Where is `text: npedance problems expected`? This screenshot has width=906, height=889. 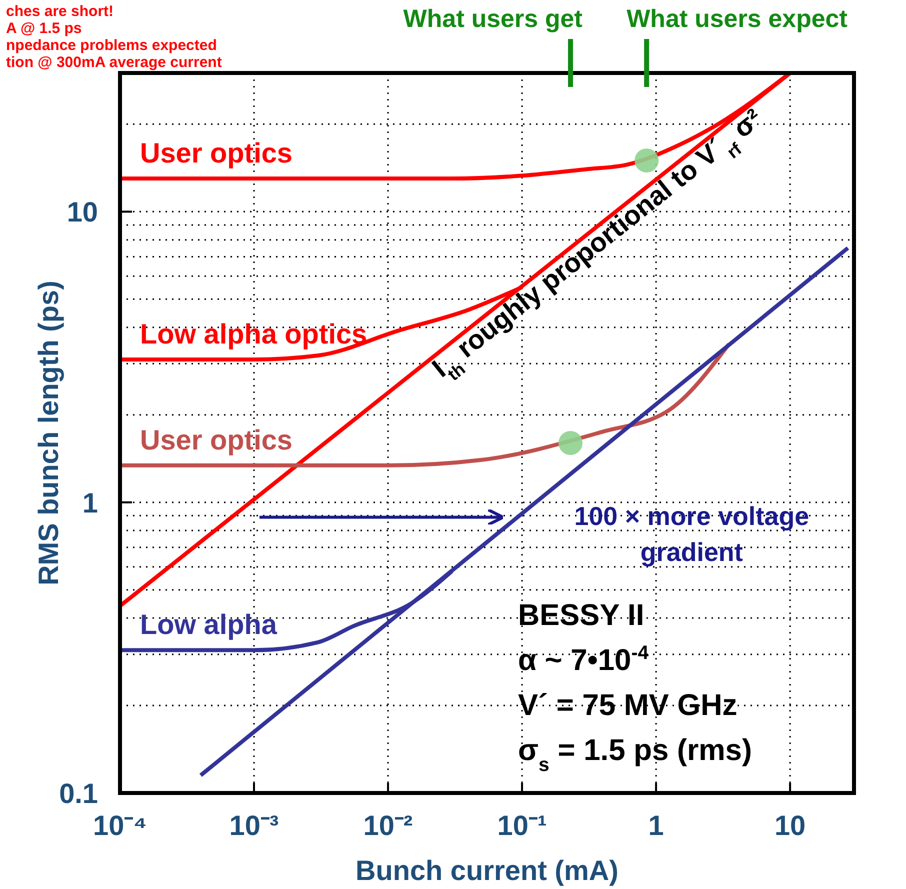
text: npedance problems expected is located at coordinates (111, 45).